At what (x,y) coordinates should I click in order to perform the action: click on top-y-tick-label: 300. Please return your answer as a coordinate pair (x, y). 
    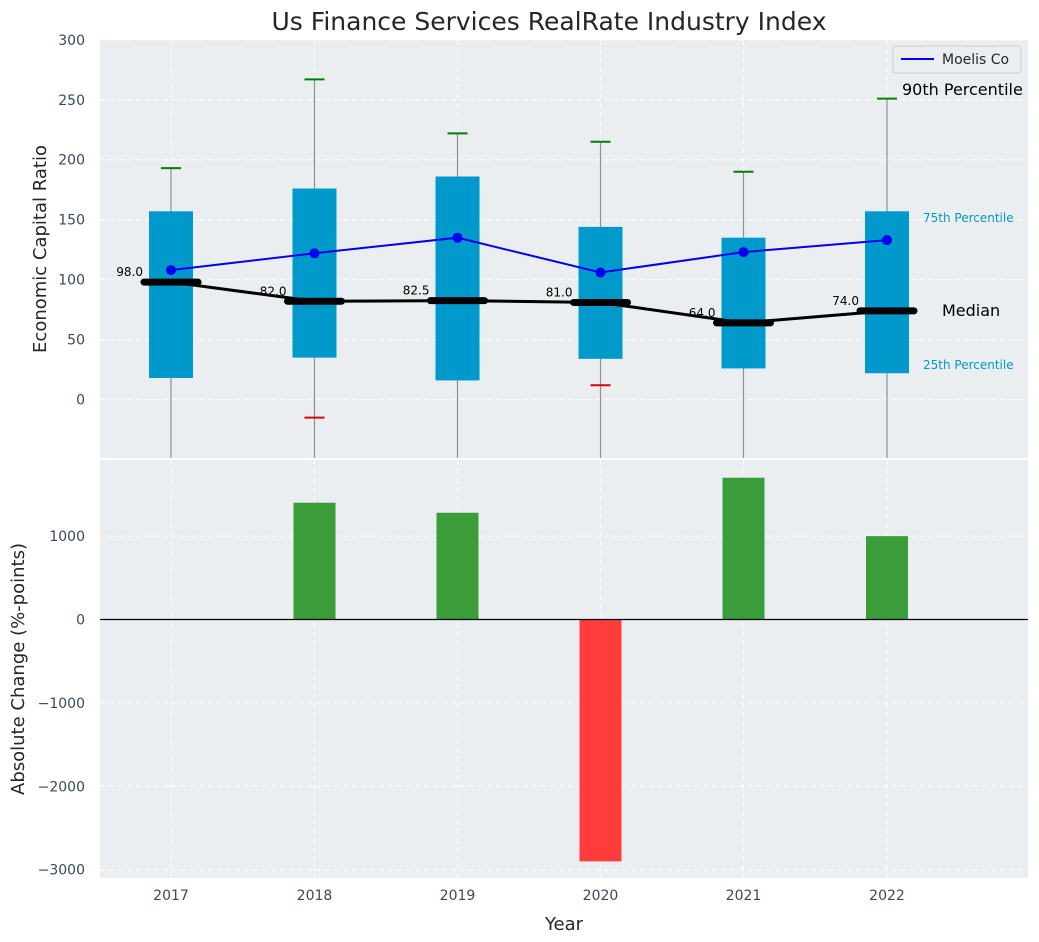
    Looking at the image, I should click on (71, 41).